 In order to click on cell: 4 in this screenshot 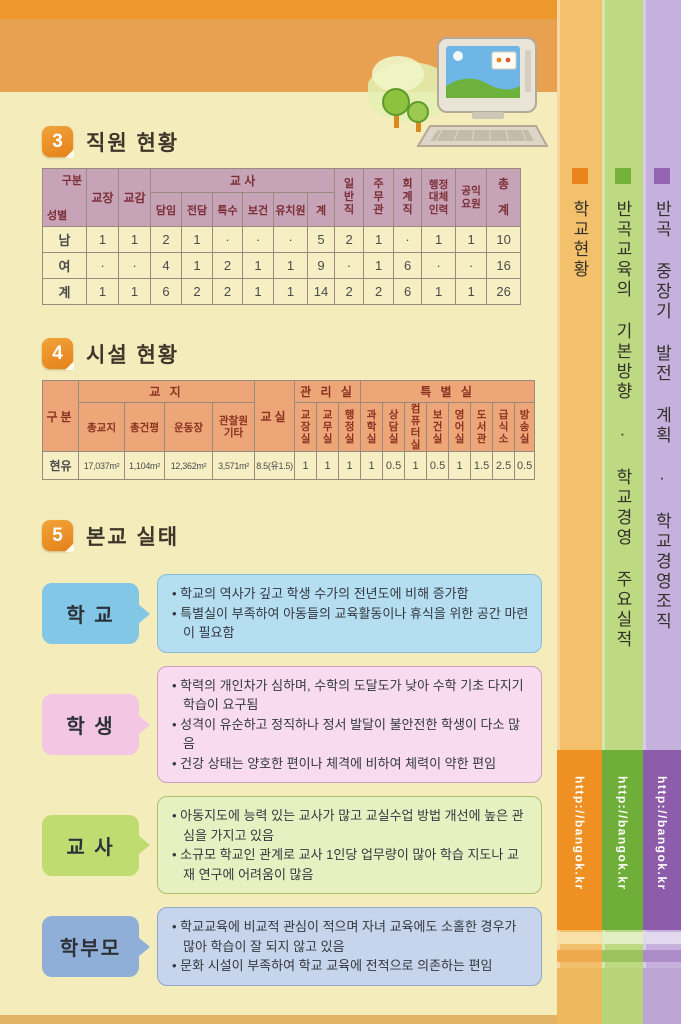, I will do `click(166, 265)`.